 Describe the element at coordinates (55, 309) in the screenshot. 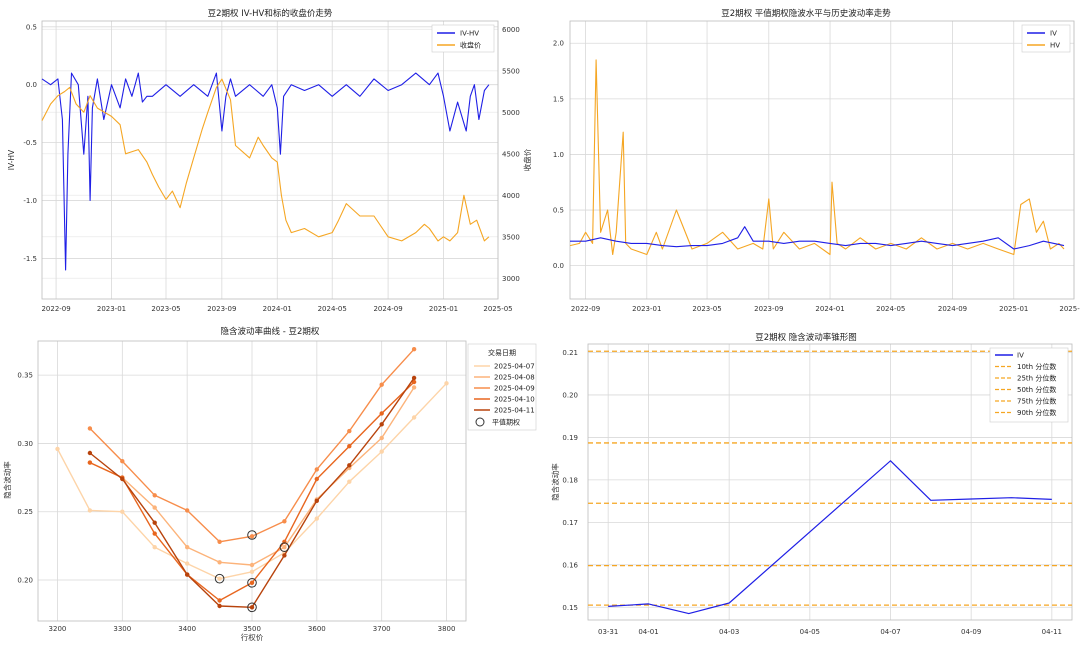

I see `c1-x-tick-label: 2022-09` at that location.